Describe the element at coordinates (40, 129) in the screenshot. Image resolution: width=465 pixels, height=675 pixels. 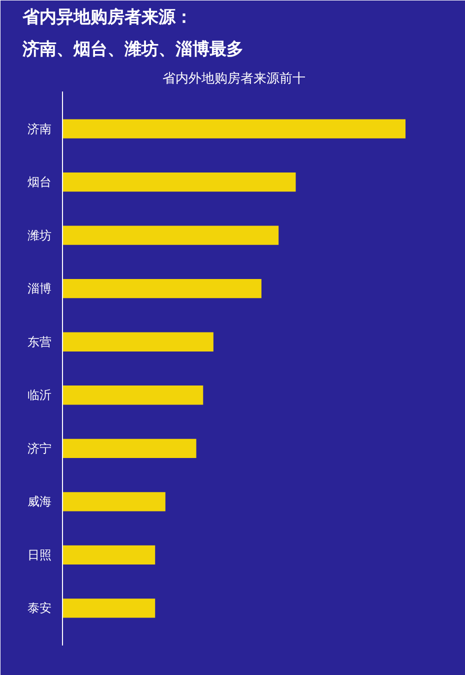
I see `y-tick-label: 济南` at that location.